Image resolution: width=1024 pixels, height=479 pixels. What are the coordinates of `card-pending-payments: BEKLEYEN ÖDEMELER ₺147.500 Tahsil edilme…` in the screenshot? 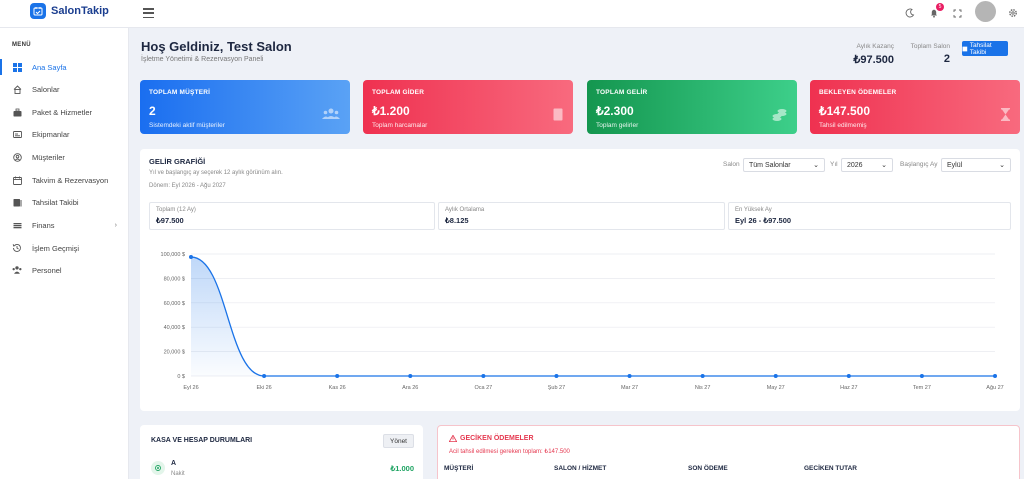 It's located at (915, 107).